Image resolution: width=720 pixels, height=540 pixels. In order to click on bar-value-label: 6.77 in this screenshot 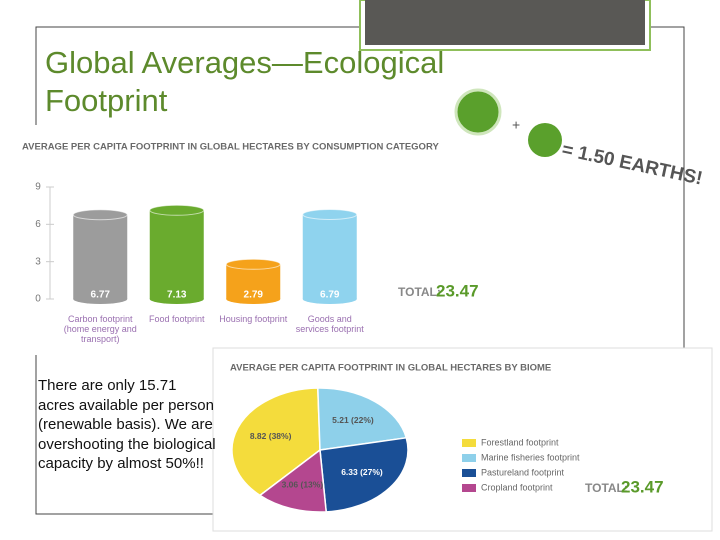, I will do `click(101, 295)`.